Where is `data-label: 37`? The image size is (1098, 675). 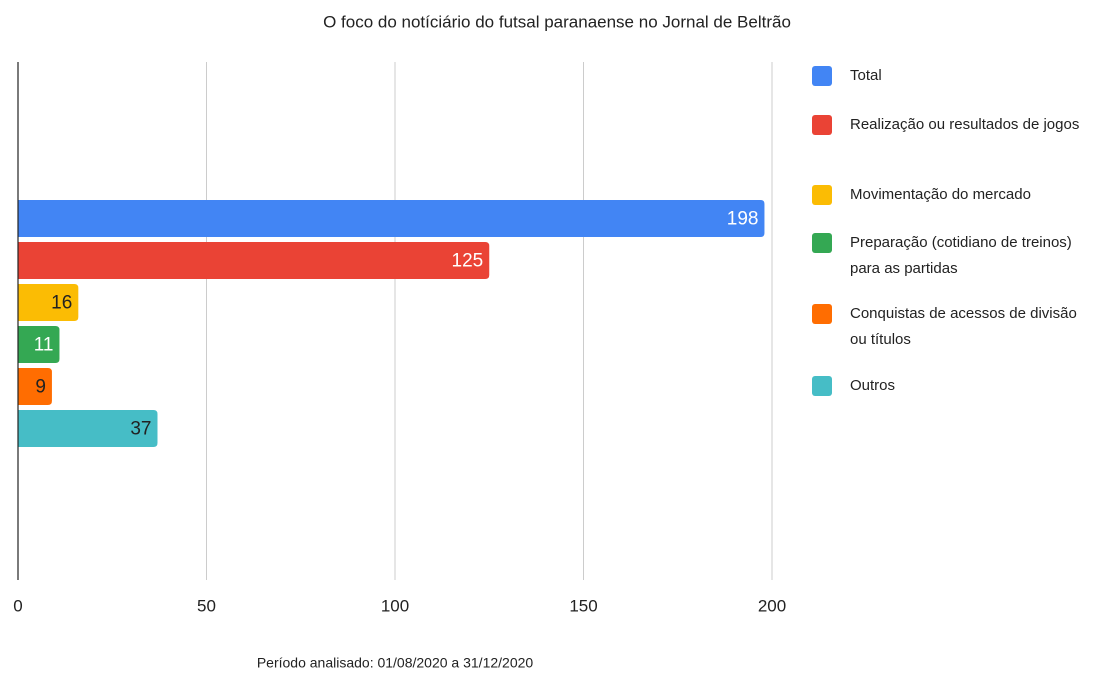
data-label: 37 is located at coordinates (140, 429).